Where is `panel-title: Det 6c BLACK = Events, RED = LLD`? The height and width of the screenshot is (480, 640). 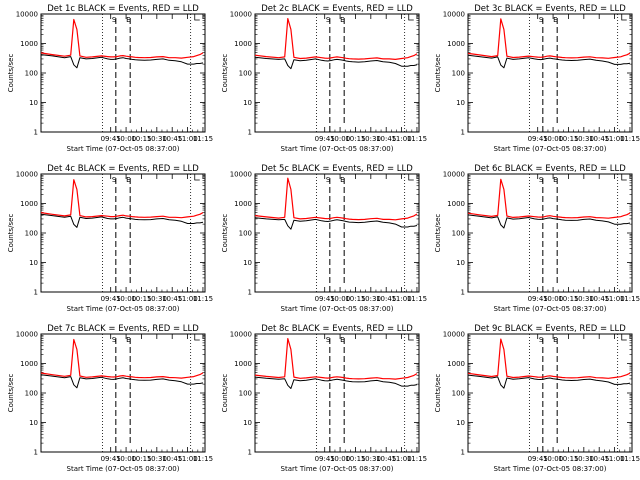 panel-title: Det 6c BLACK = Events, RED = LLD is located at coordinates (550, 169).